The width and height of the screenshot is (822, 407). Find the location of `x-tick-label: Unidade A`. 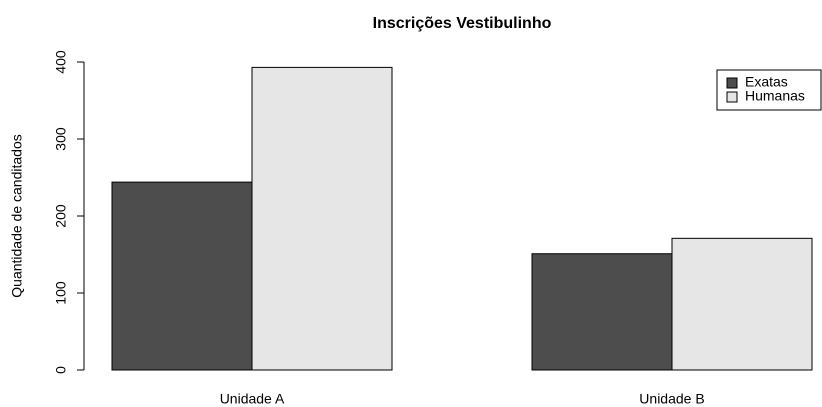

x-tick-label: Unidade A is located at coordinates (252, 399).